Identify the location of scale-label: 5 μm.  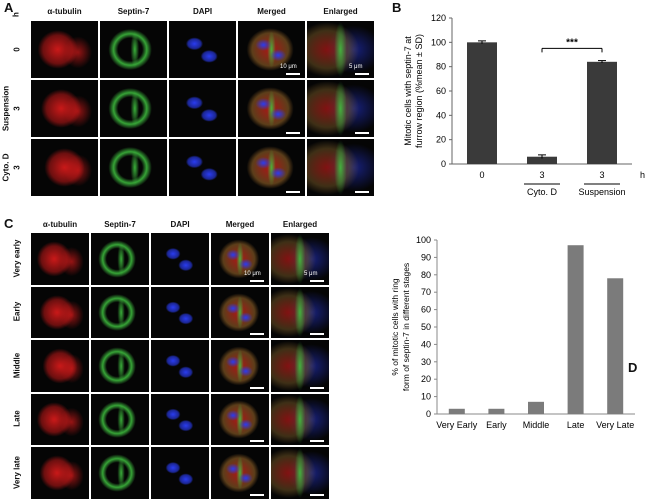
(356, 67).